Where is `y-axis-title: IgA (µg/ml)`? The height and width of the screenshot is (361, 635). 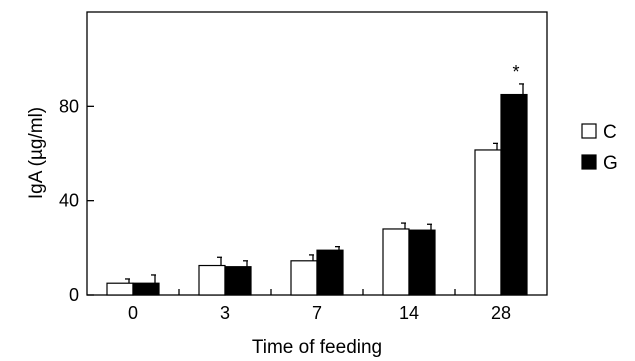
y-axis-title: IgA (µg/ml) is located at coordinates (36, 153).